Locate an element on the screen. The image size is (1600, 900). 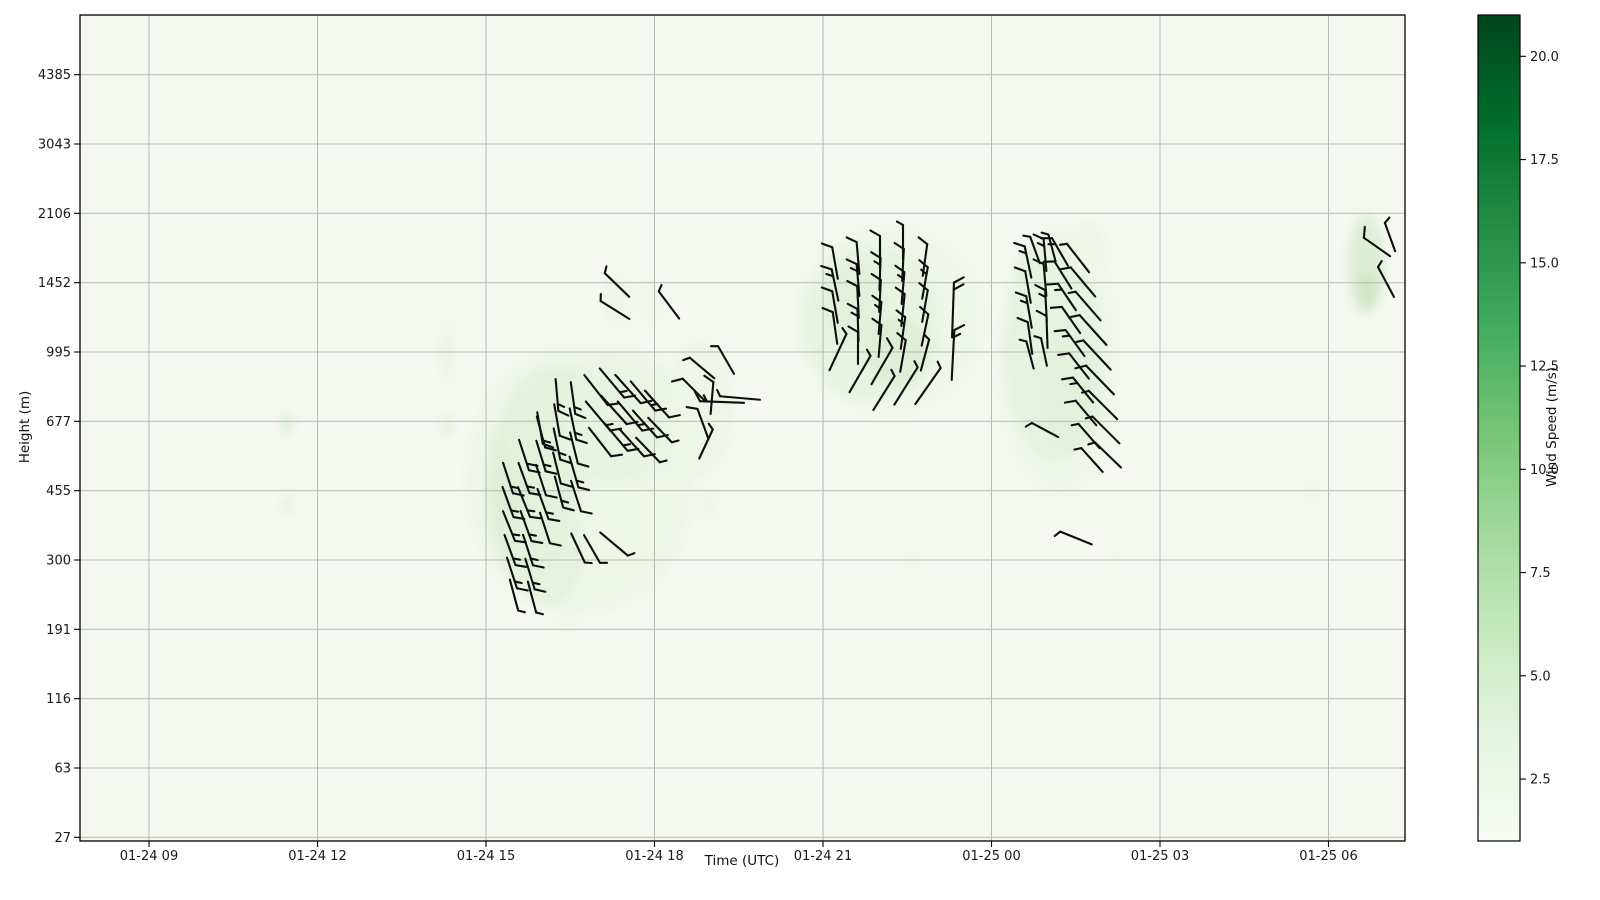
y-tick-label: 116 is located at coordinates (58, 699).